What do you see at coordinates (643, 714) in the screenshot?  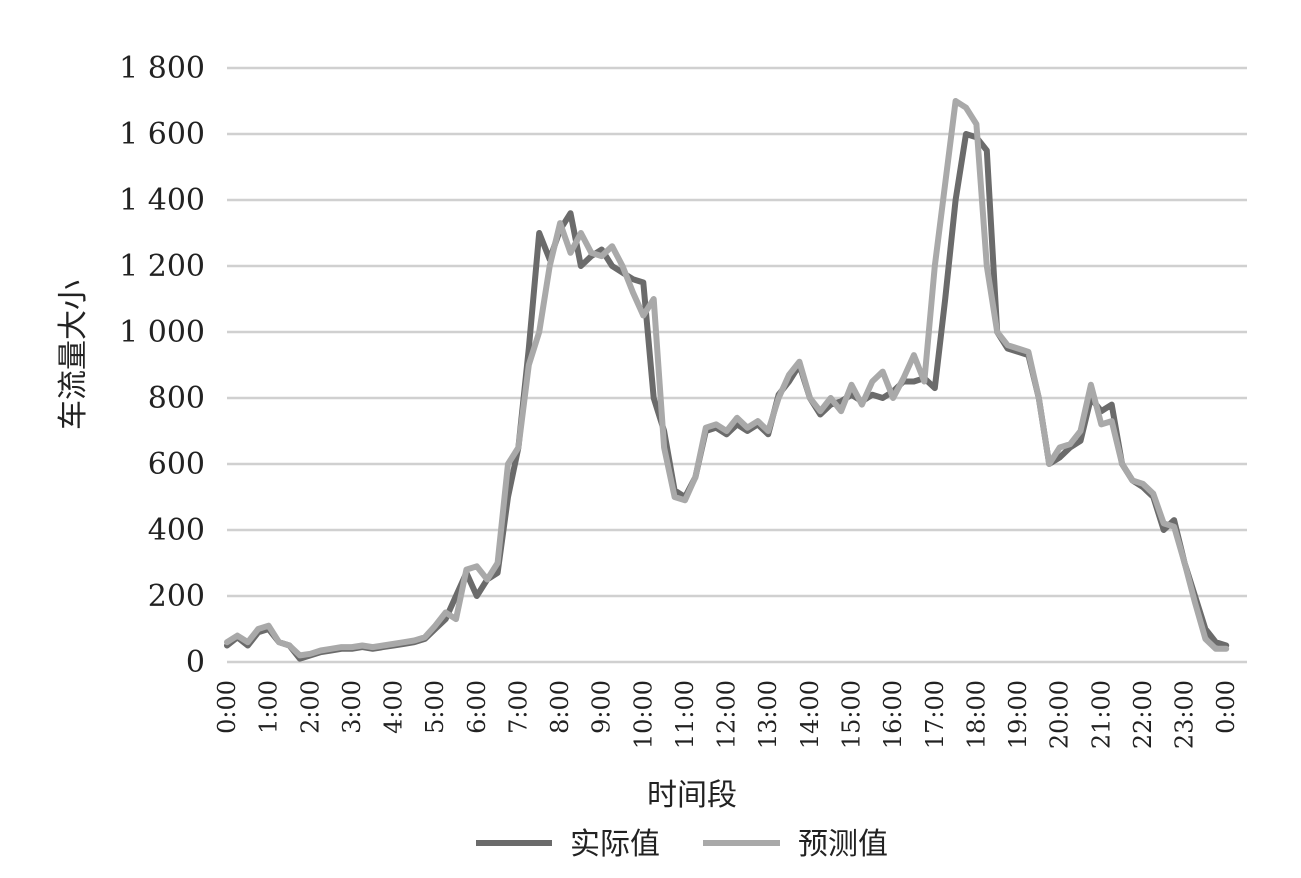 I see `x-tick-label: 10:00` at bounding box center [643, 714].